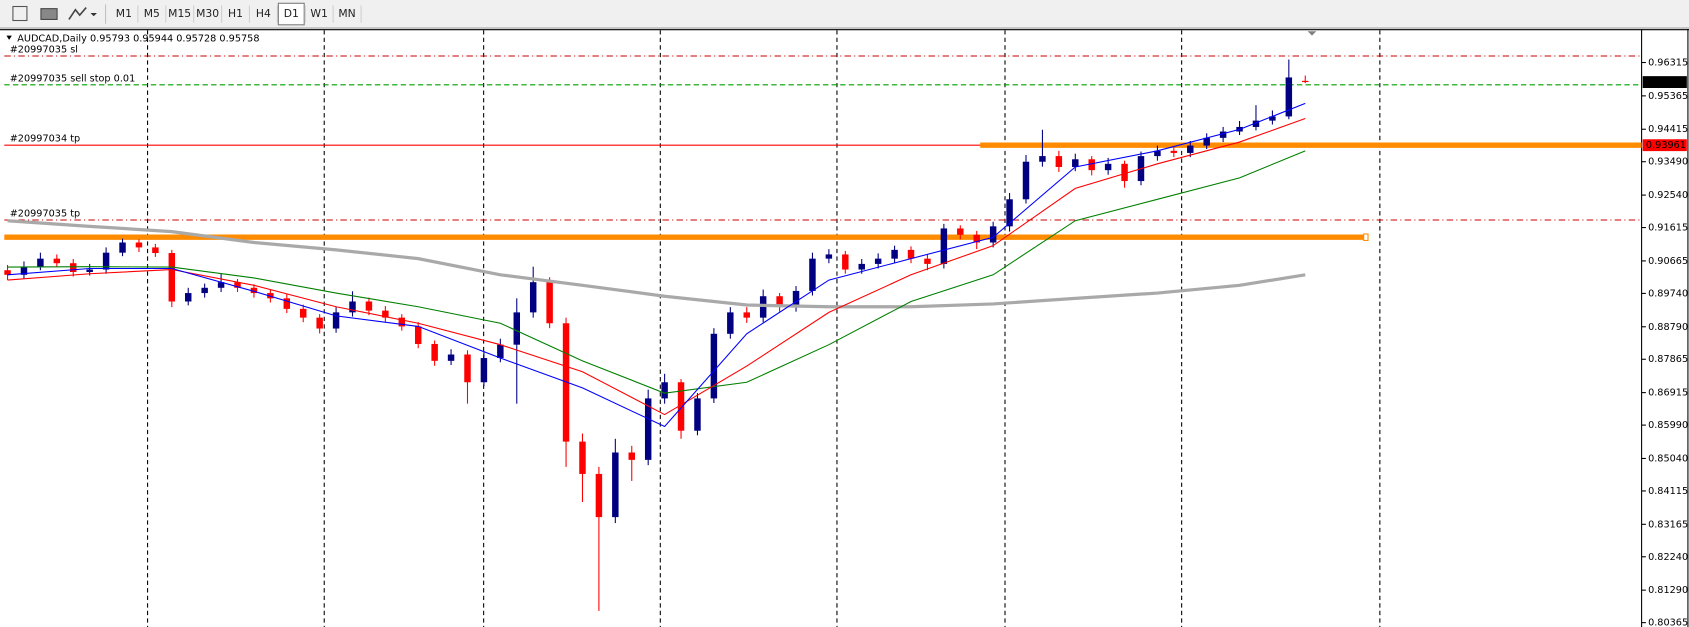  What do you see at coordinates (44, 50) in the screenshot?
I see `order-label: #20997035 sl` at bounding box center [44, 50].